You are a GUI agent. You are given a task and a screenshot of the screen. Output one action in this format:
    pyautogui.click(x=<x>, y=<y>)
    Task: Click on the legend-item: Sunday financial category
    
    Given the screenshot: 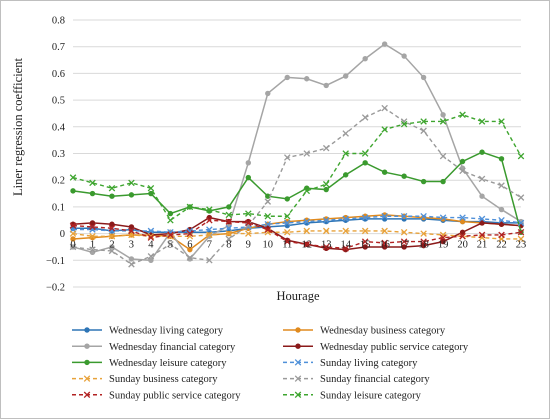 What is the action you would take?
    pyautogui.click(x=356, y=379)
    